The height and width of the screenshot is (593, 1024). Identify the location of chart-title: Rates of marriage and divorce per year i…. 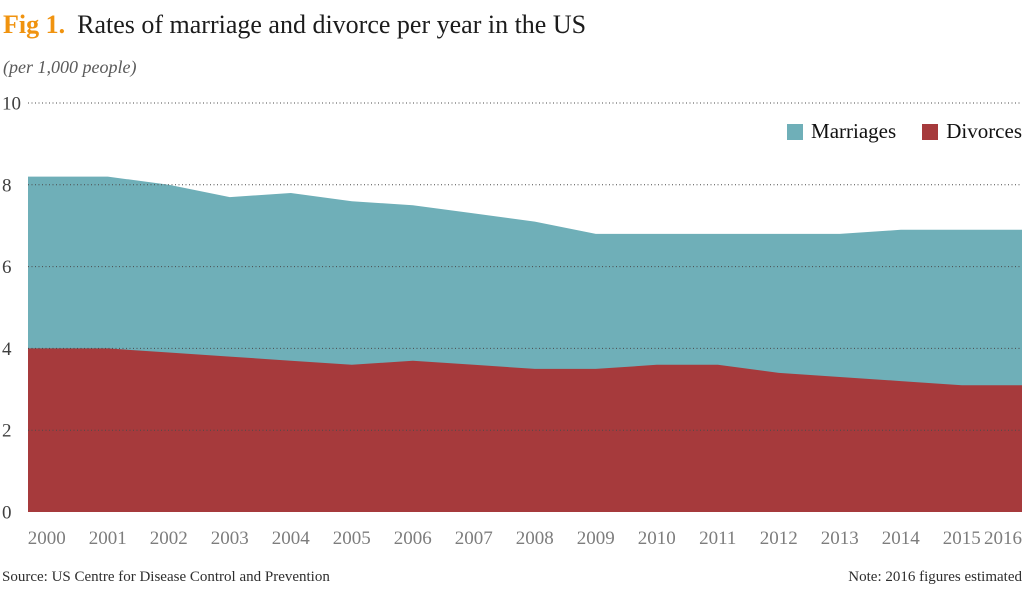
(332, 24).